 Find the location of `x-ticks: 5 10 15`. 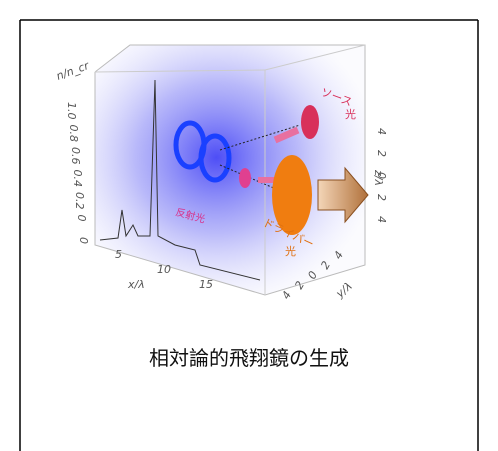

x-ticks: 5 10 15 is located at coordinates (164, 269).